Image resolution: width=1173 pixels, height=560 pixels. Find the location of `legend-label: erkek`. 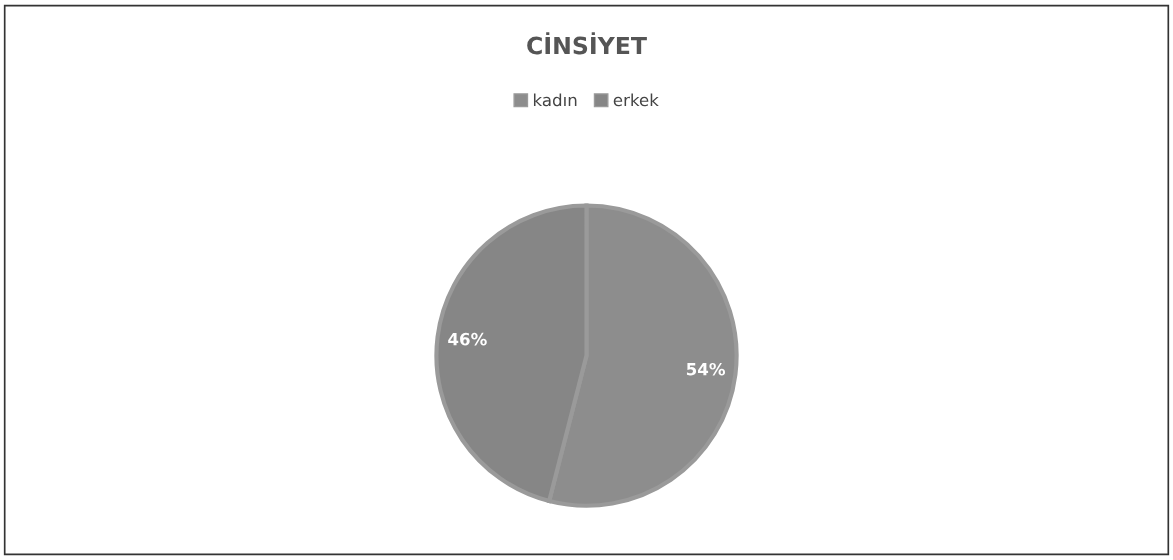

legend-label: erkek is located at coordinates (636, 100).